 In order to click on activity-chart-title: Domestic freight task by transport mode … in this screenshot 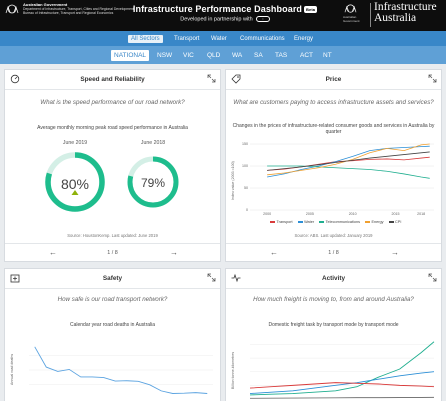, I will do `click(333, 325)`.